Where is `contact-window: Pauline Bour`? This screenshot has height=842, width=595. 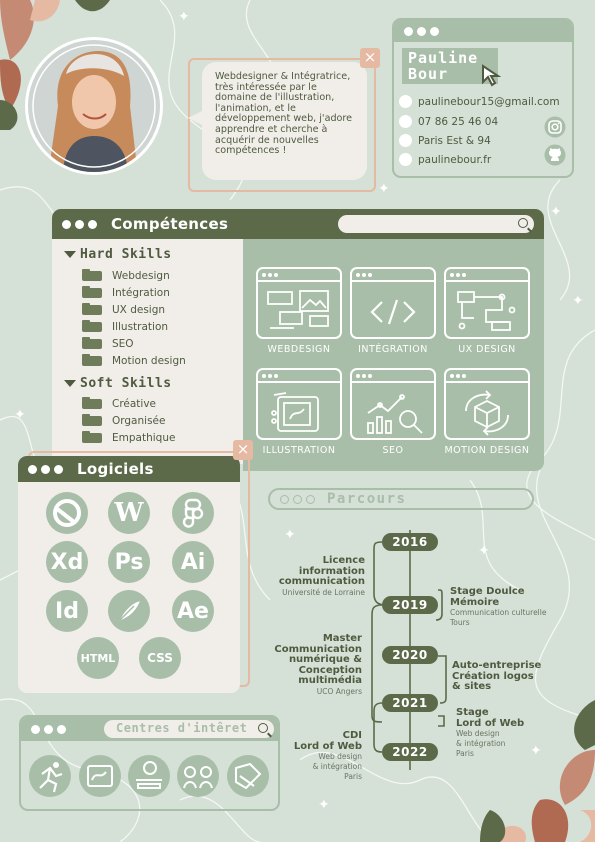 contact-window: Pauline Bour is located at coordinates (483, 98).